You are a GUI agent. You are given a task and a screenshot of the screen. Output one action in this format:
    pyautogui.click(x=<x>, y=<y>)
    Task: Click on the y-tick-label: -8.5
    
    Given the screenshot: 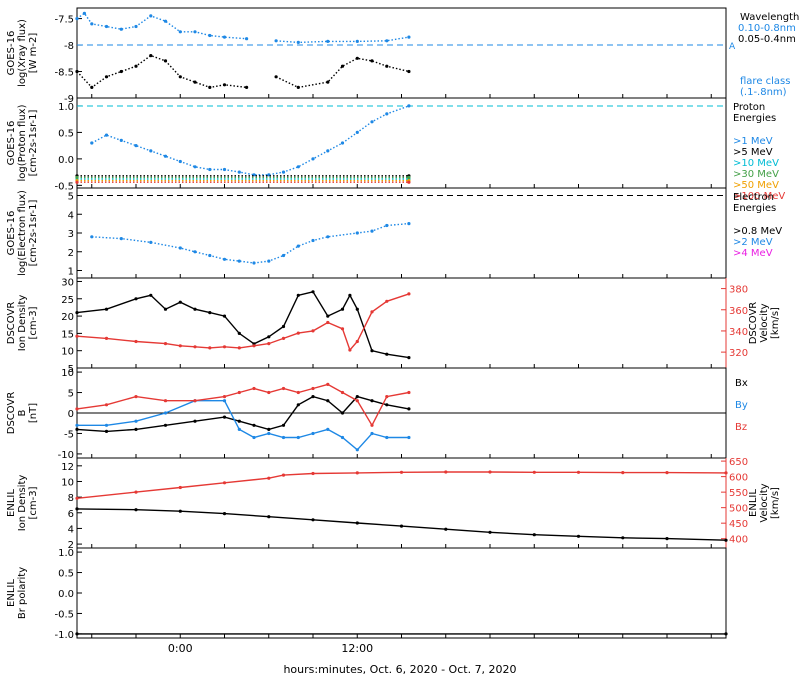 What is the action you would take?
    pyautogui.click(x=64, y=73)
    